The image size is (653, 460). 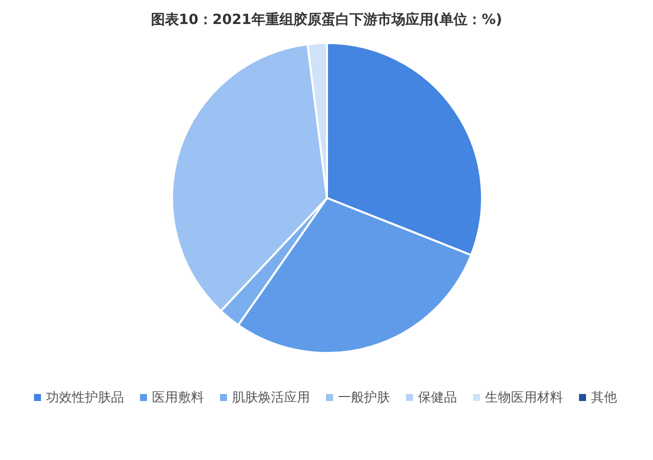 I want to click on legend-label: 医用敷料, so click(x=178, y=398).